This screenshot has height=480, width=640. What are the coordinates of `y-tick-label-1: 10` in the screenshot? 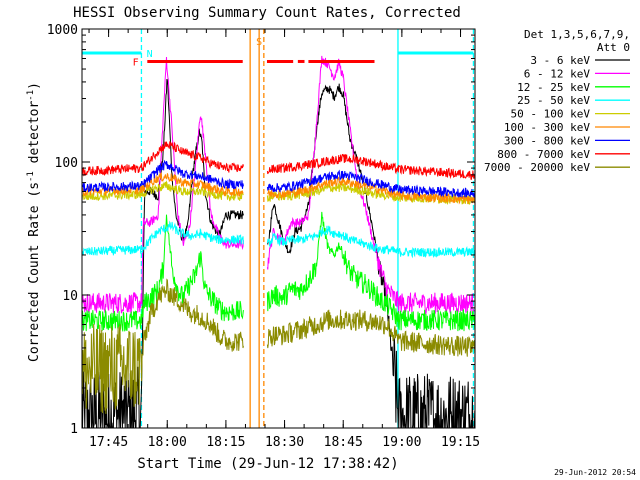 It's located at (70, 296).